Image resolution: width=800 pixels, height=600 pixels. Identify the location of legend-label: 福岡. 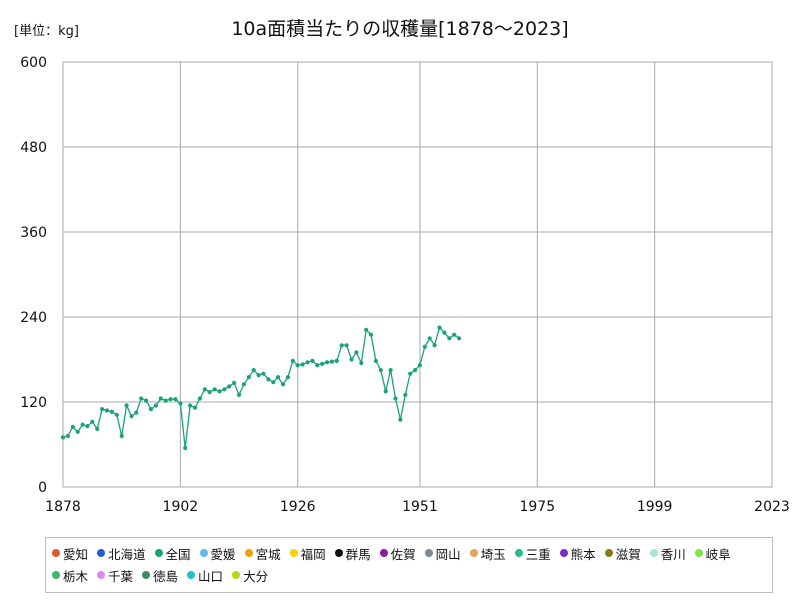
(313, 554).